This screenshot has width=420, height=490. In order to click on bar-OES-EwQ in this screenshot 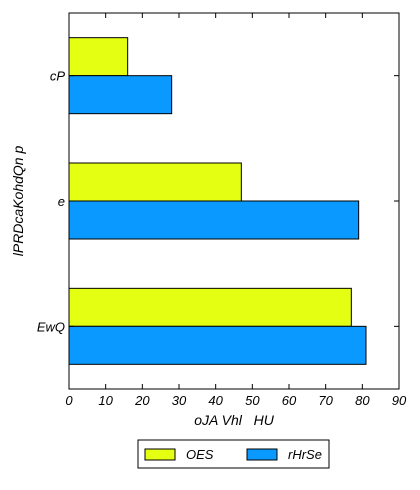, I will do `click(210, 307)`.